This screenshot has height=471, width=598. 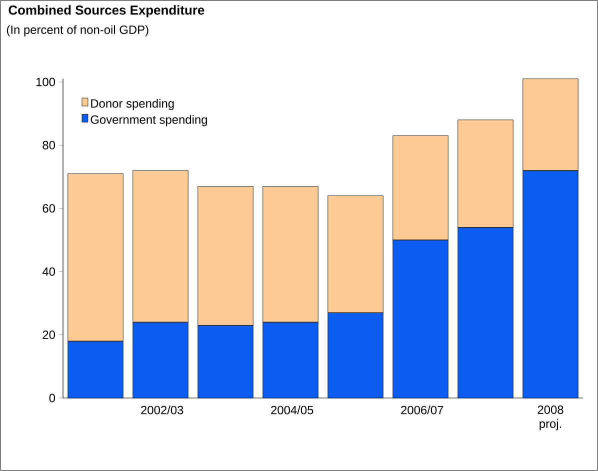 I want to click on y-tick-label: 40, so click(x=49, y=271).